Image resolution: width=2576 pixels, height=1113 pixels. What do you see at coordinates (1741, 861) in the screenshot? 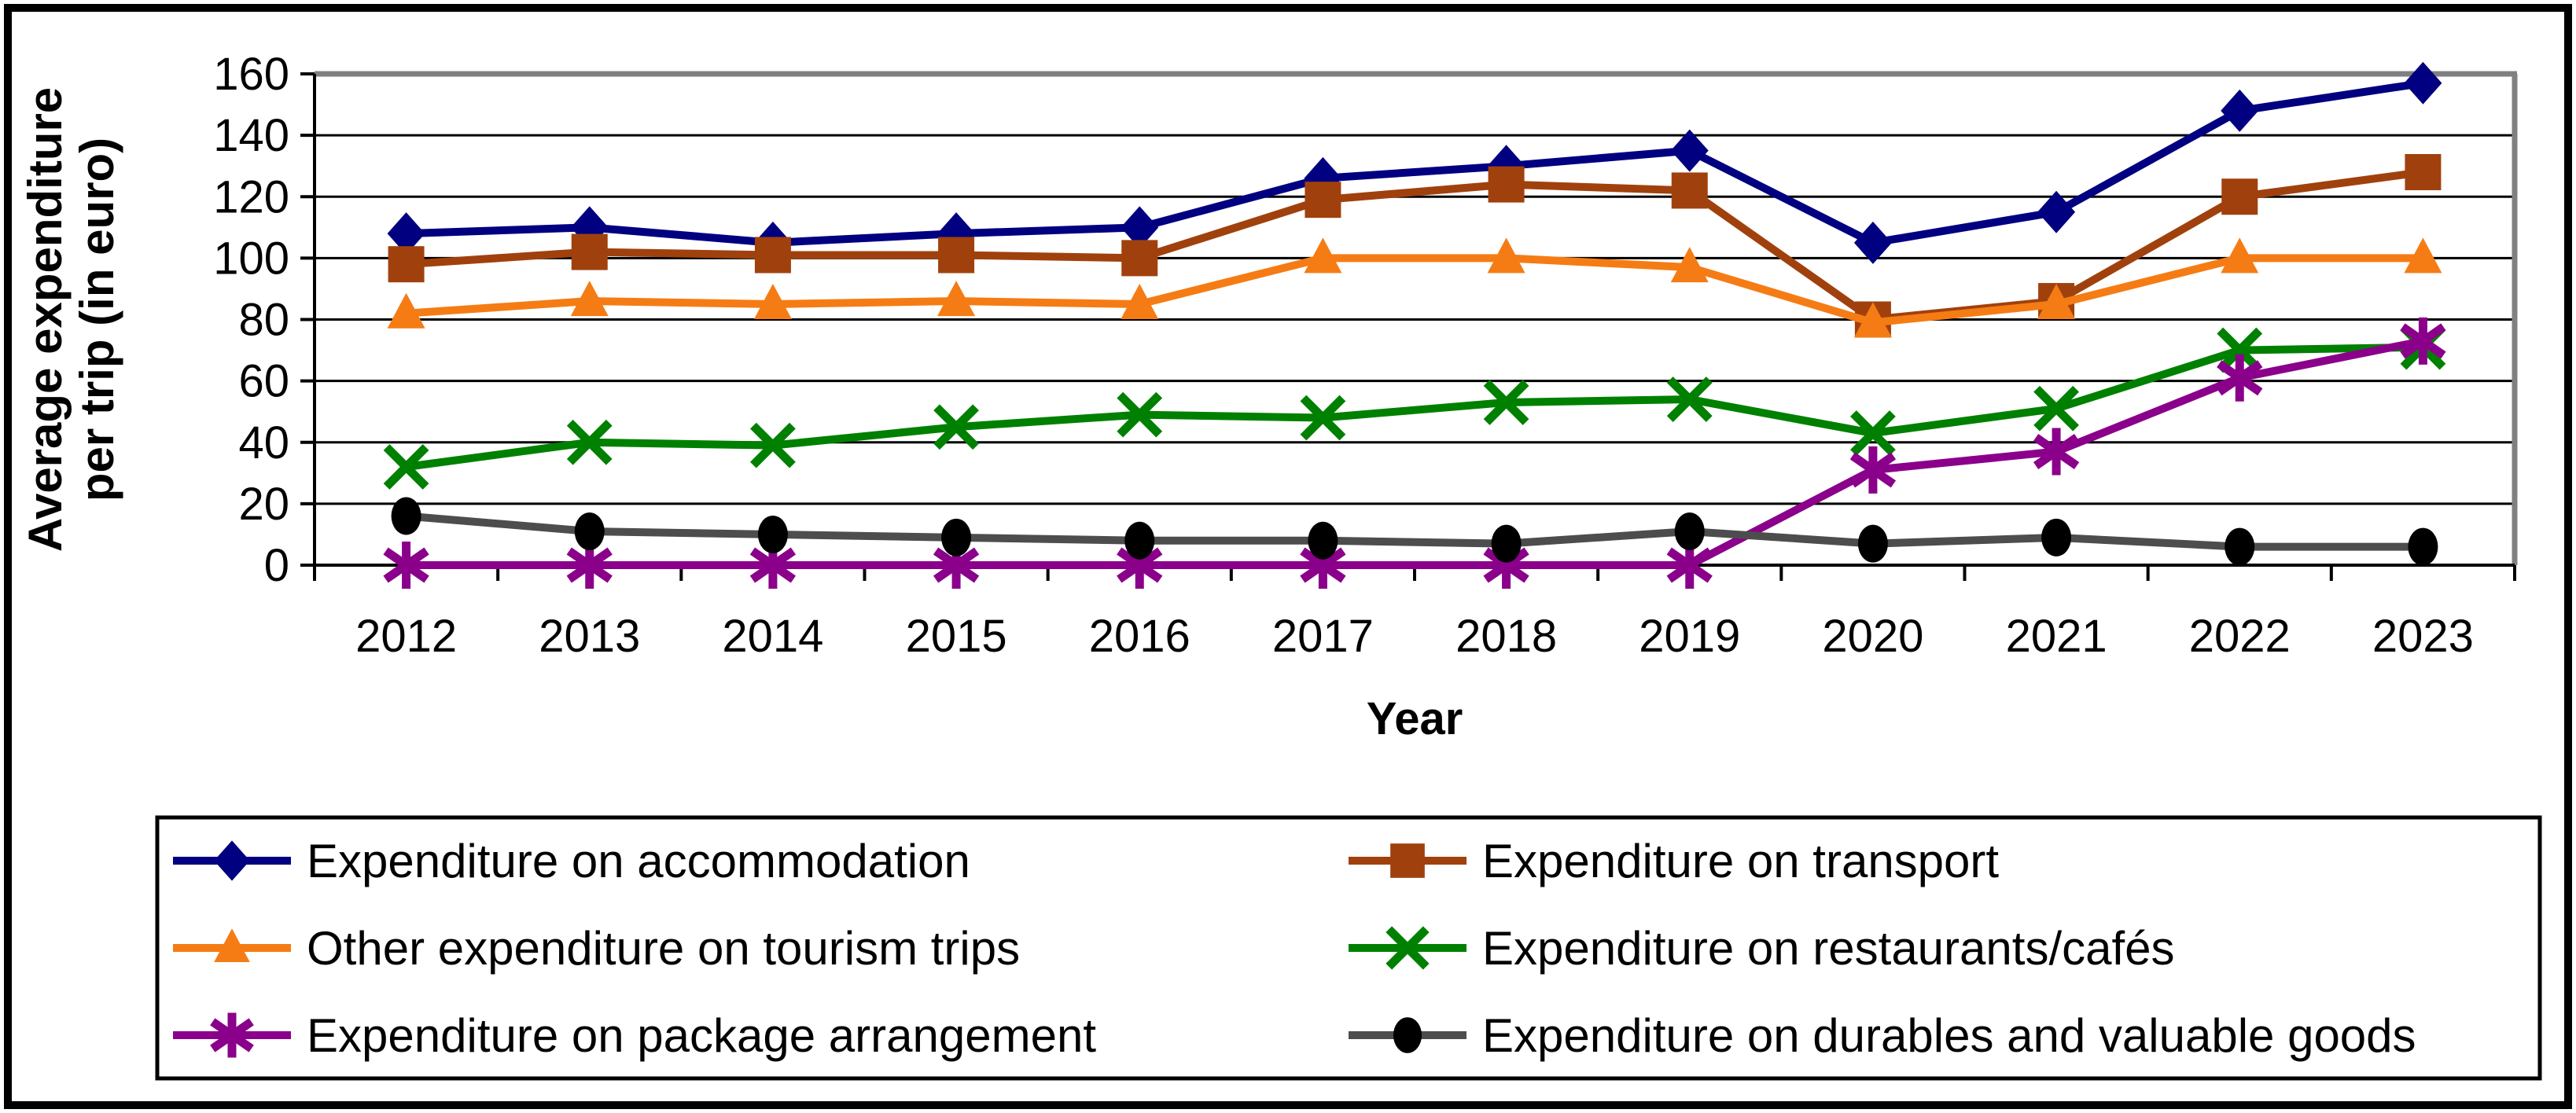
I see `legend-label: Expenditure on transport` at bounding box center [1741, 861].